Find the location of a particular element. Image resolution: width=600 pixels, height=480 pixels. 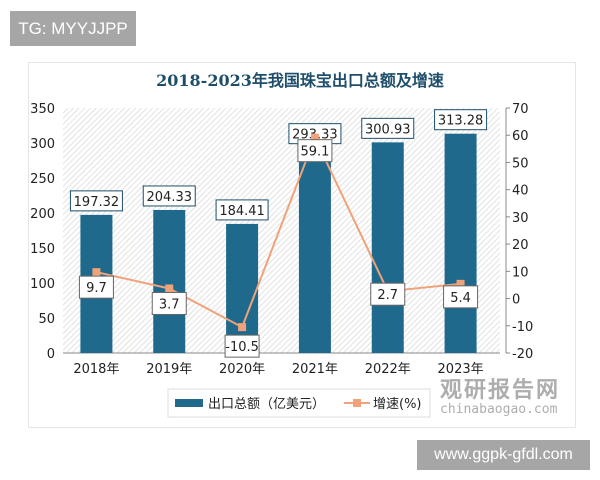

x-tick-label: 2018年 is located at coordinates (96, 369).